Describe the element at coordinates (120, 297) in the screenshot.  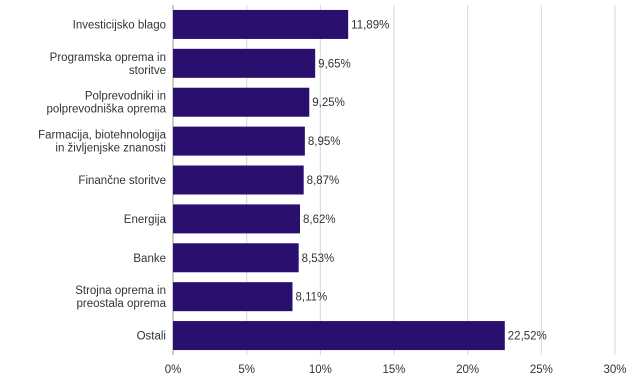
I see `category-label: Strojna oprema in preostala oprema` at that location.